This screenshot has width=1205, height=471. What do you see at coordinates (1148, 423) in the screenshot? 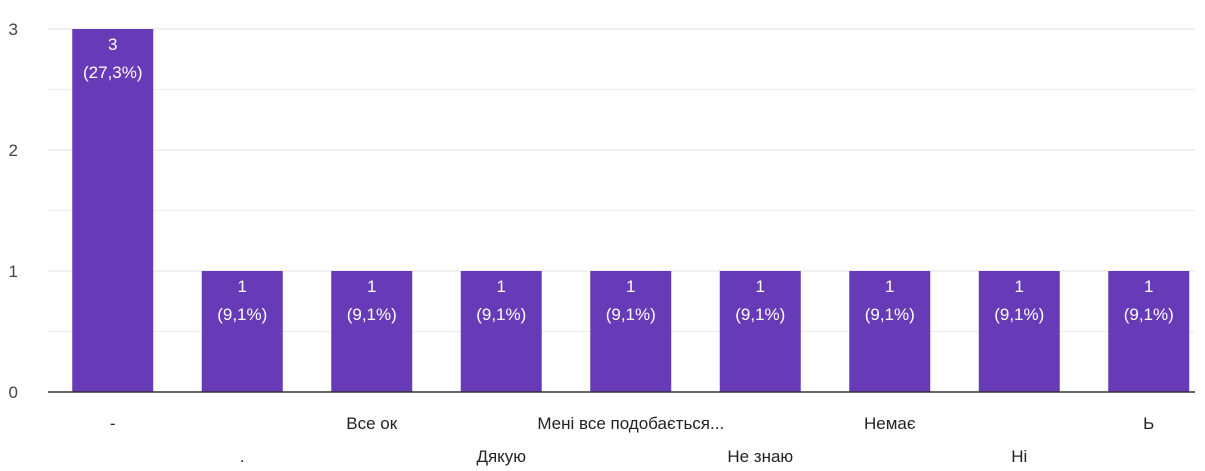
I see `x-category-label: Ь` at bounding box center [1148, 423].